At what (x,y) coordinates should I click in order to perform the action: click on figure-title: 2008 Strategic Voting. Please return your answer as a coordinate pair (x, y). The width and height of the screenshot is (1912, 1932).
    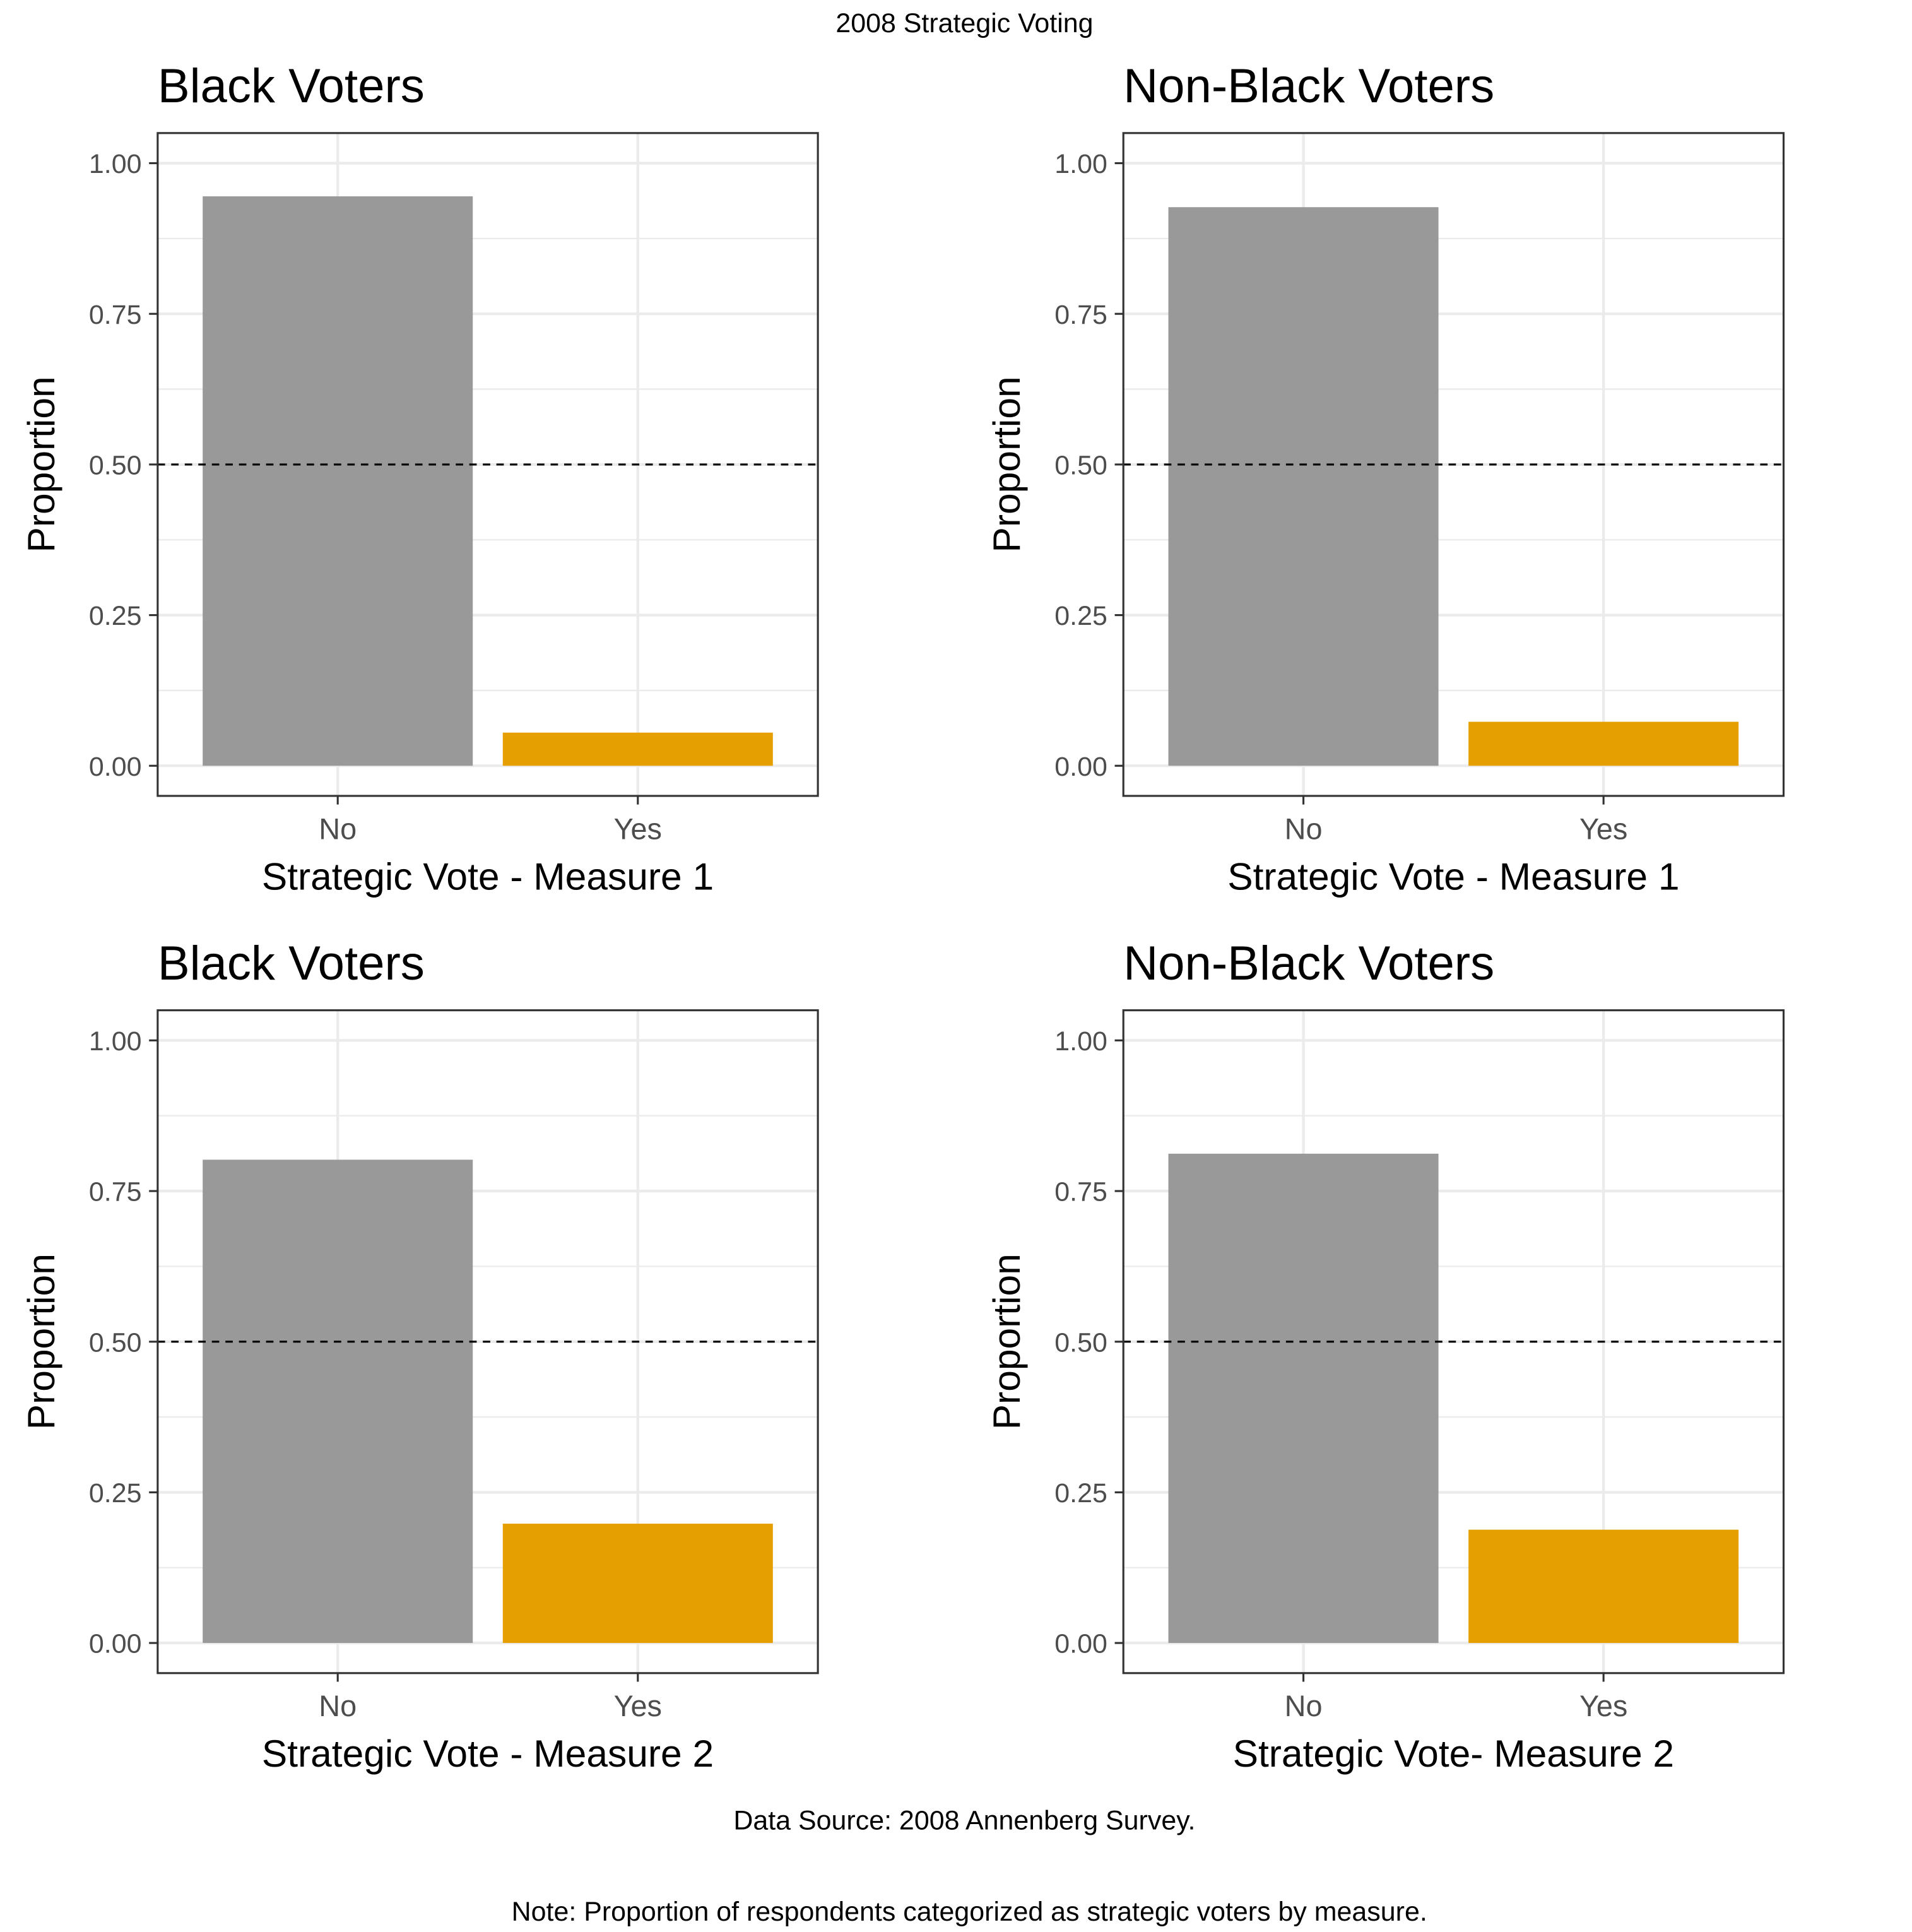
    Looking at the image, I should click on (964, 23).